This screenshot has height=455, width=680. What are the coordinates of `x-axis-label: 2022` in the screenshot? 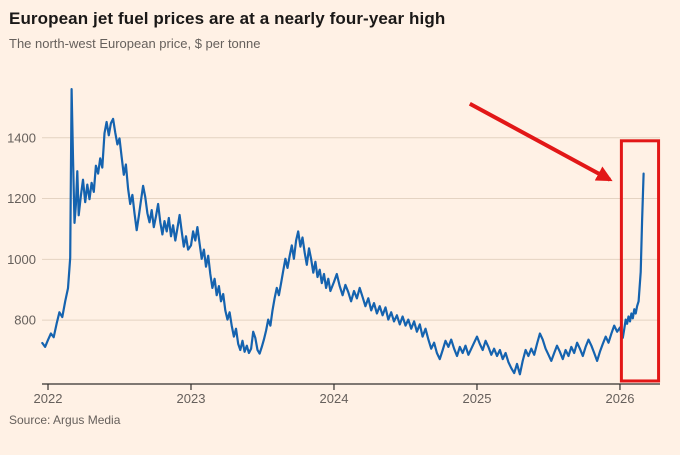 It's located at (48, 398).